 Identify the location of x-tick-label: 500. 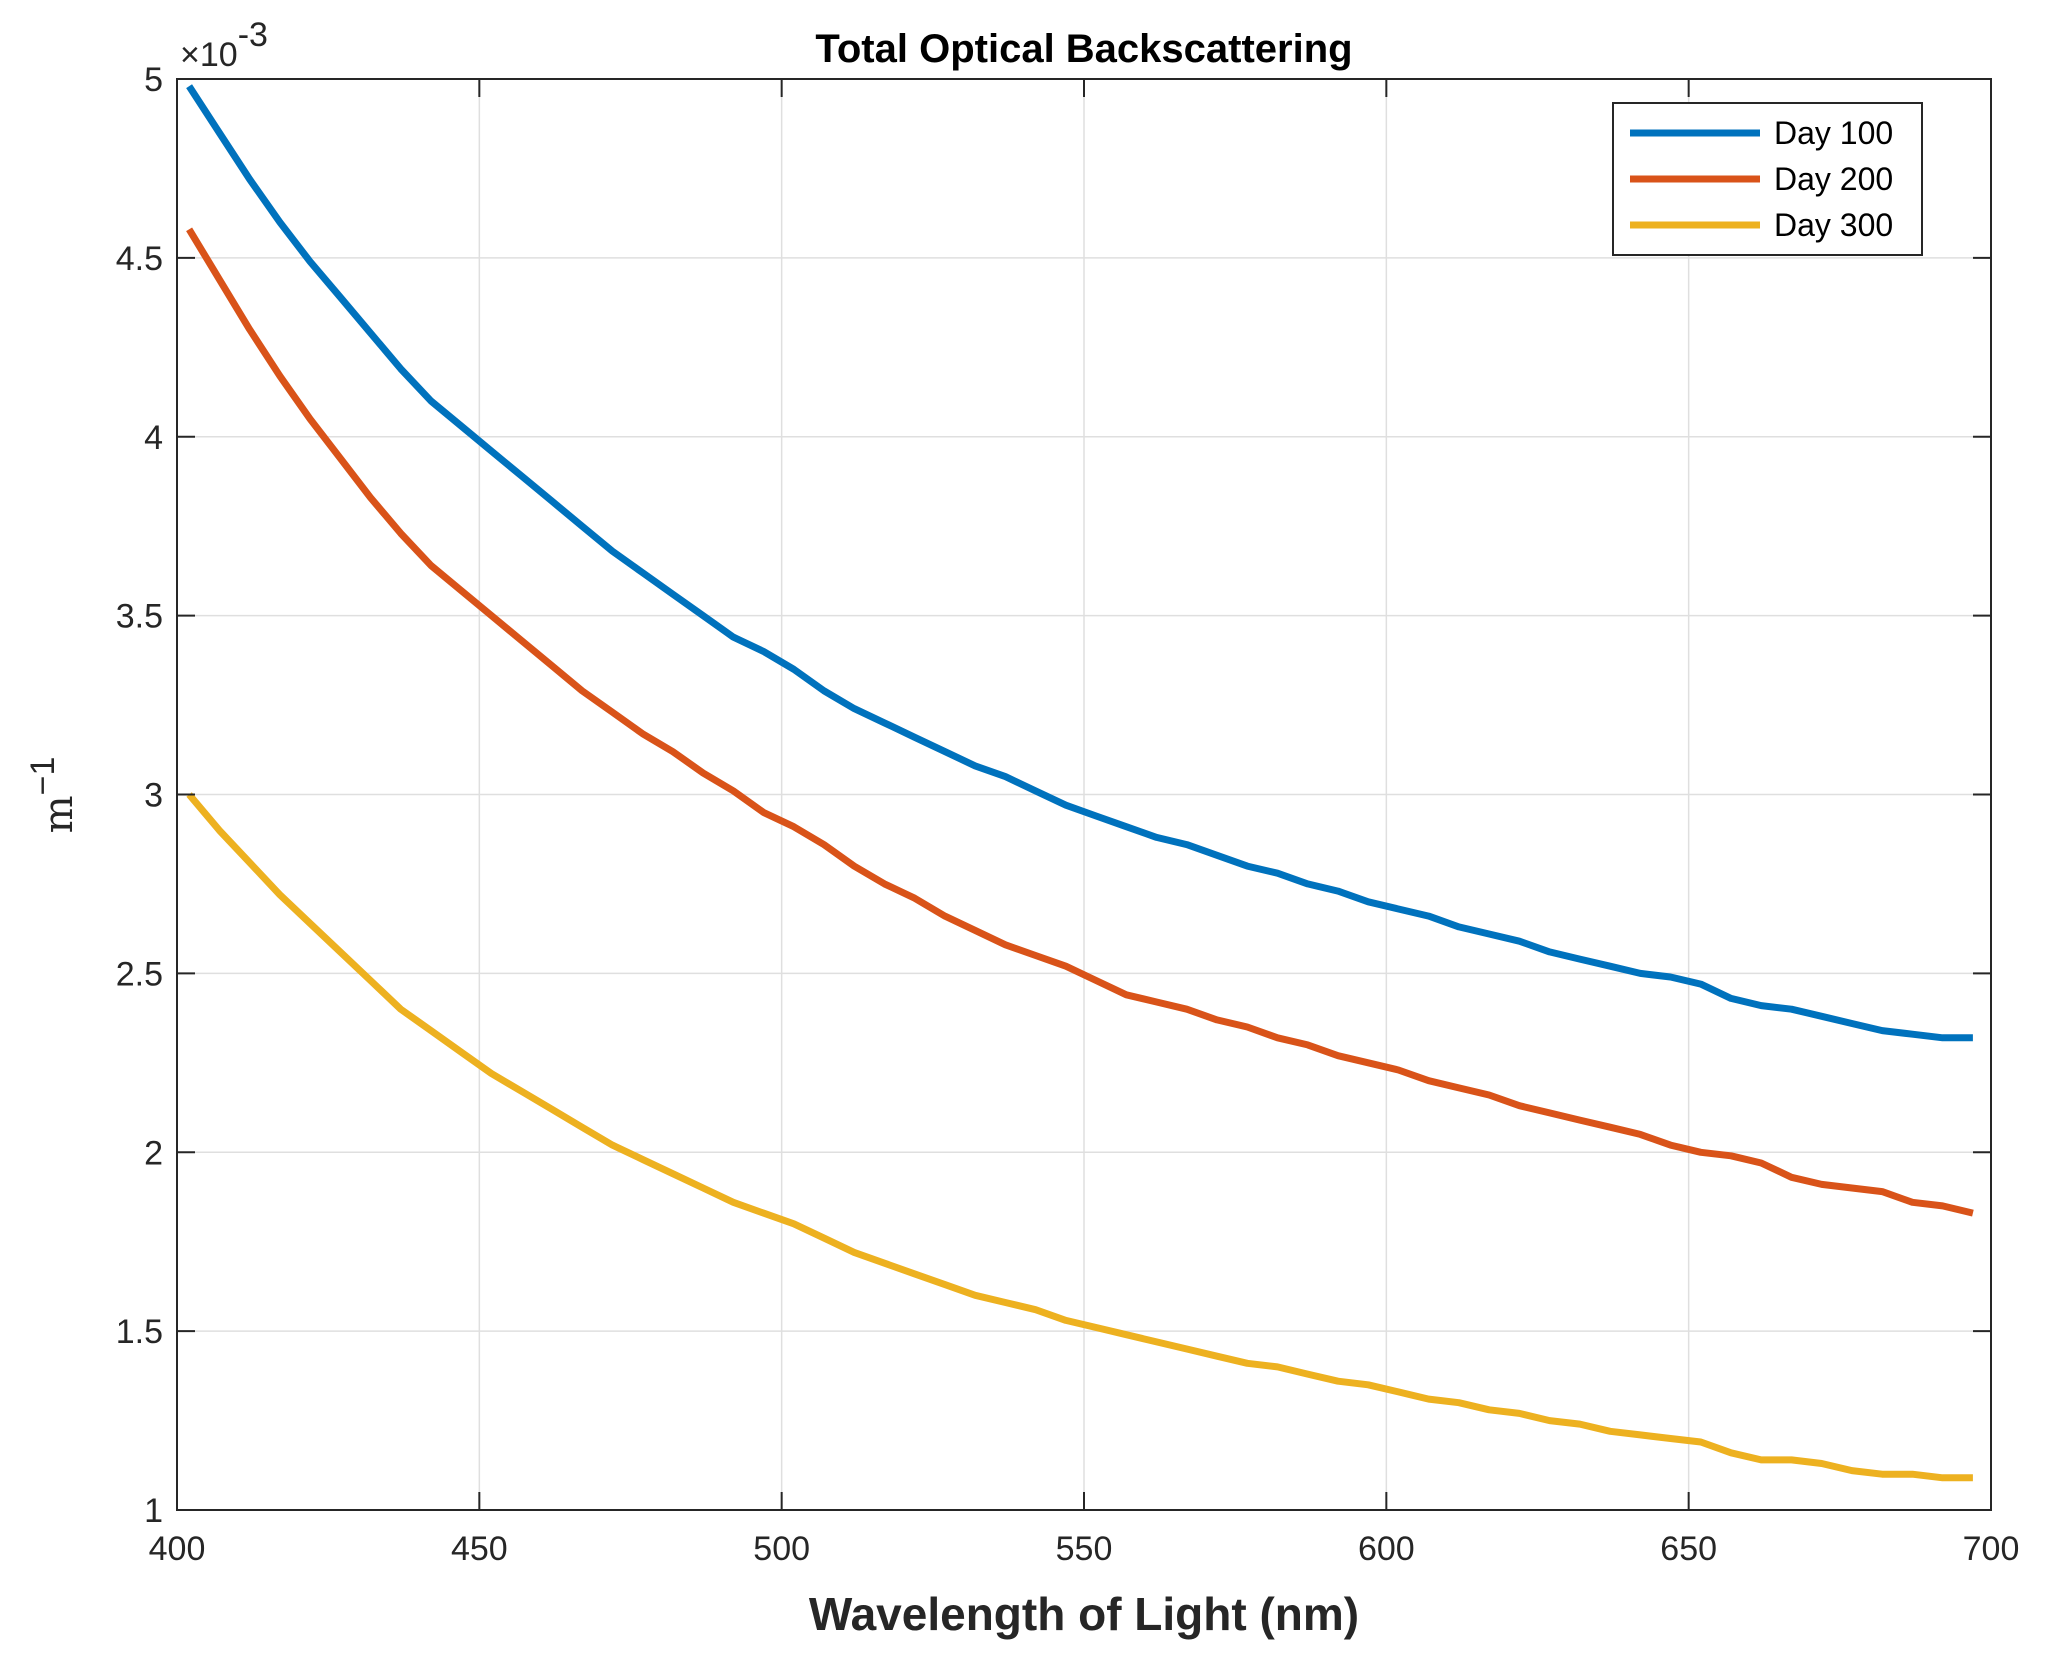
(781, 1549).